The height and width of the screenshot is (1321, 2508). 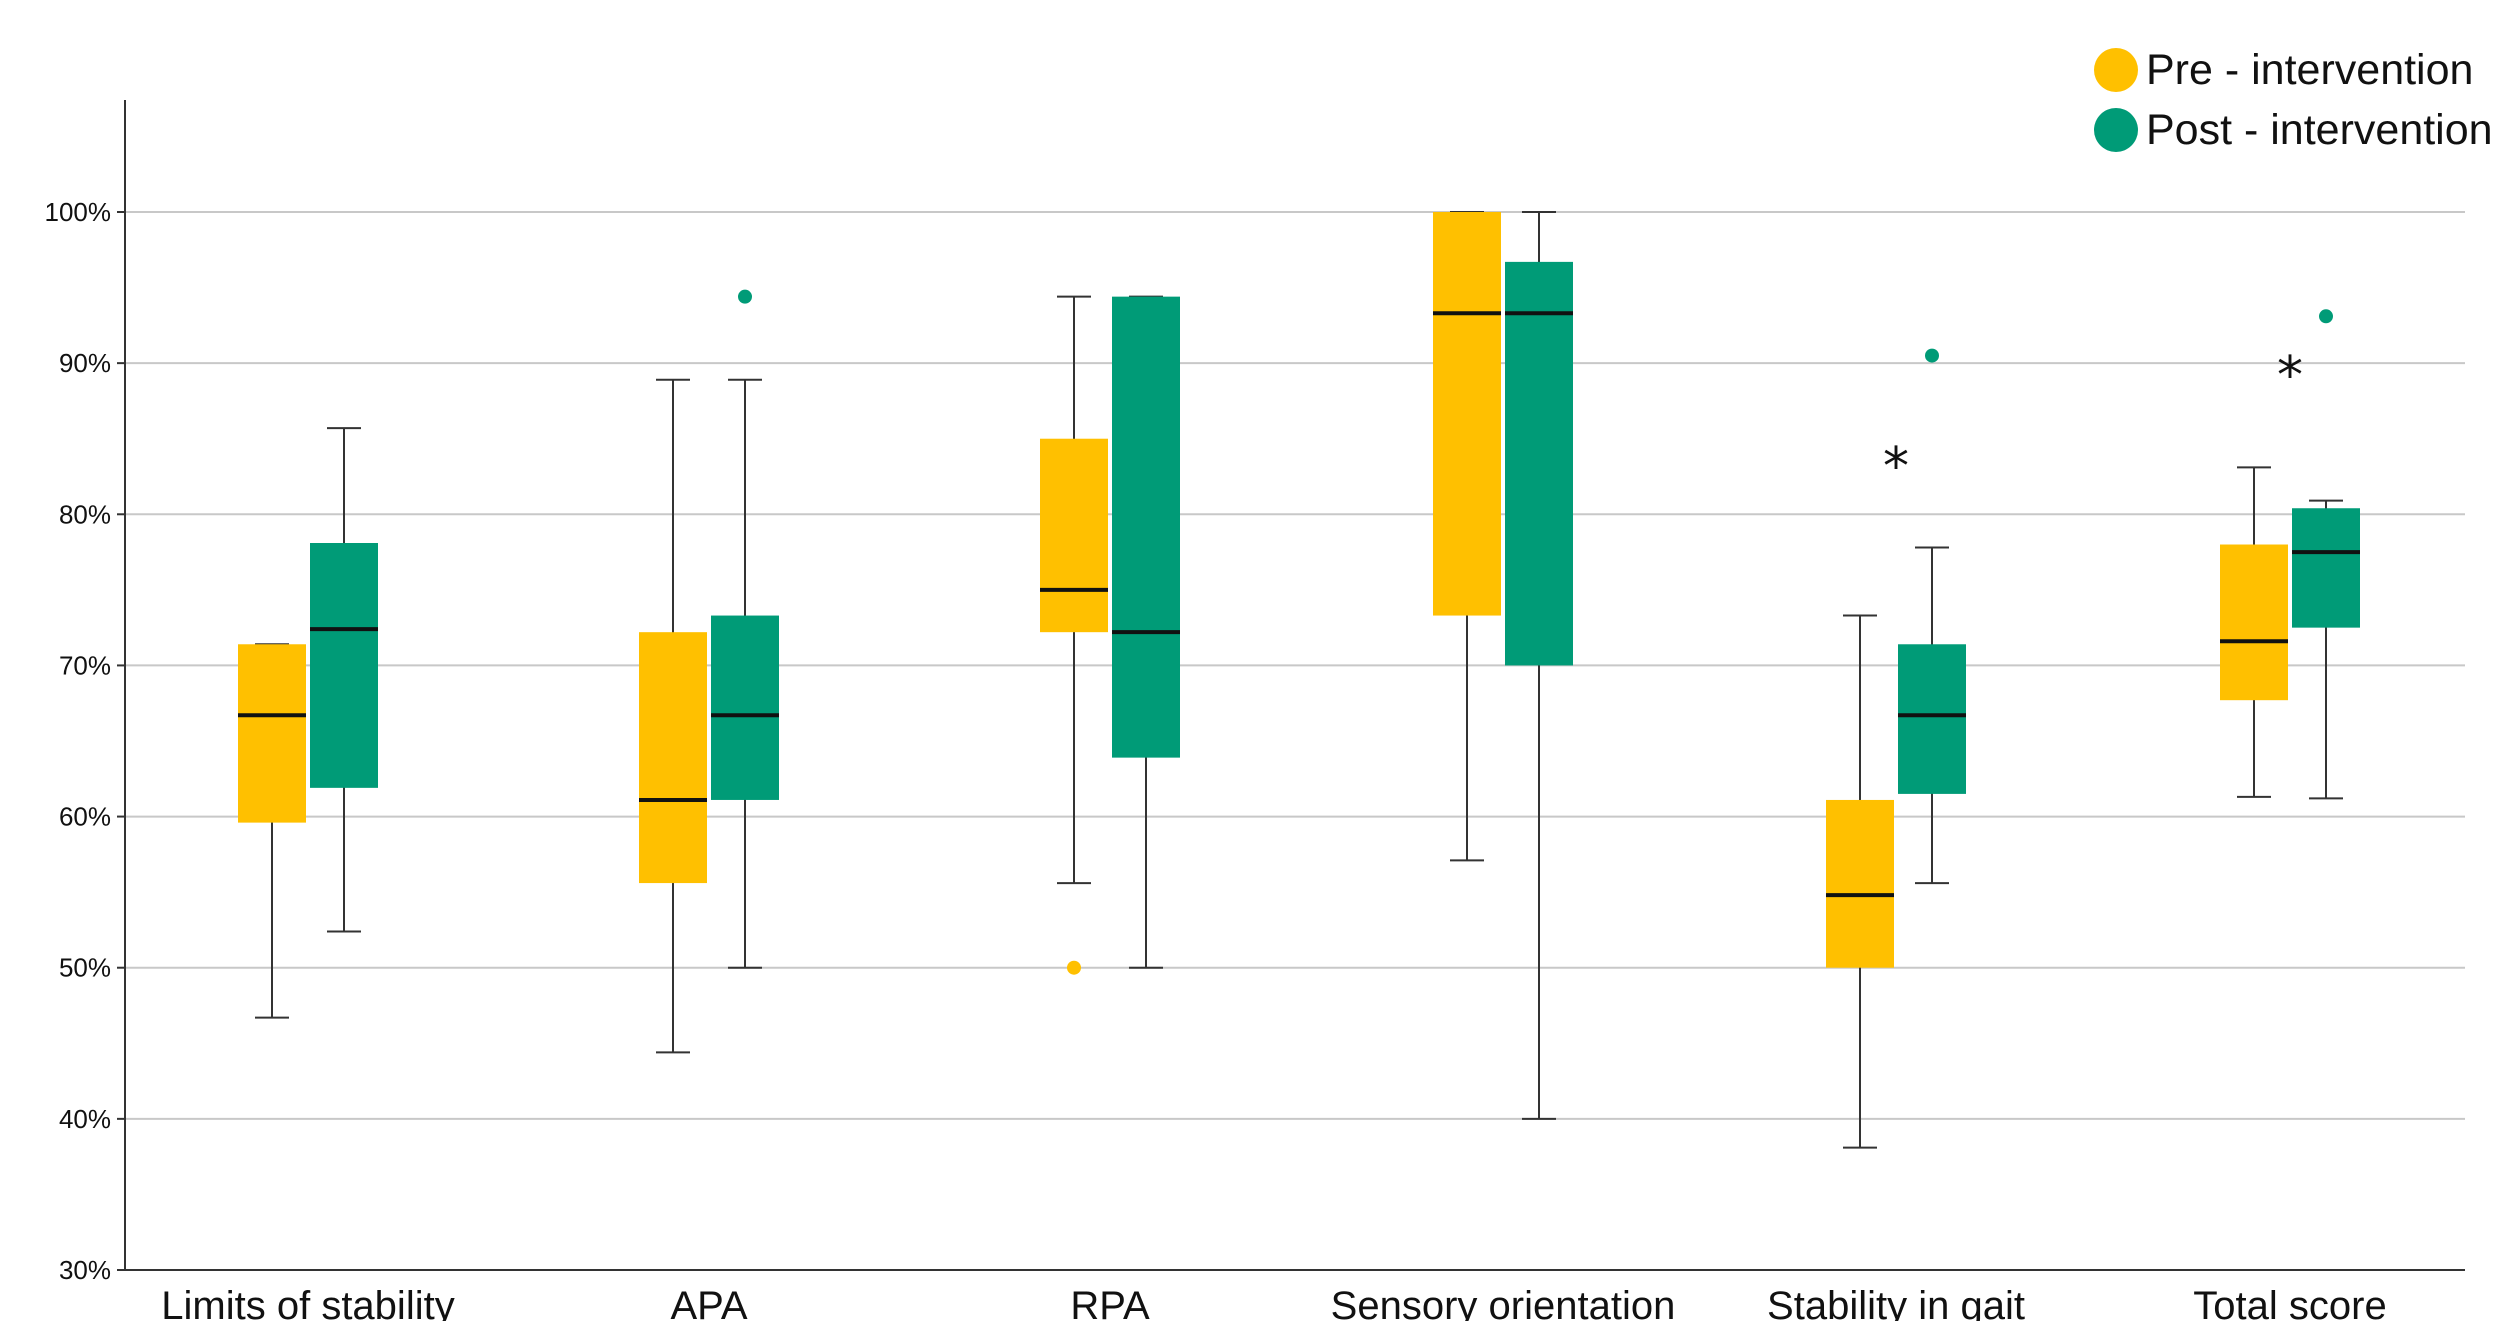 What do you see at coordinates (85, 1270) in the screenshot?
I see `y-tick-label: 30%` at bounding box center [85, 1270].